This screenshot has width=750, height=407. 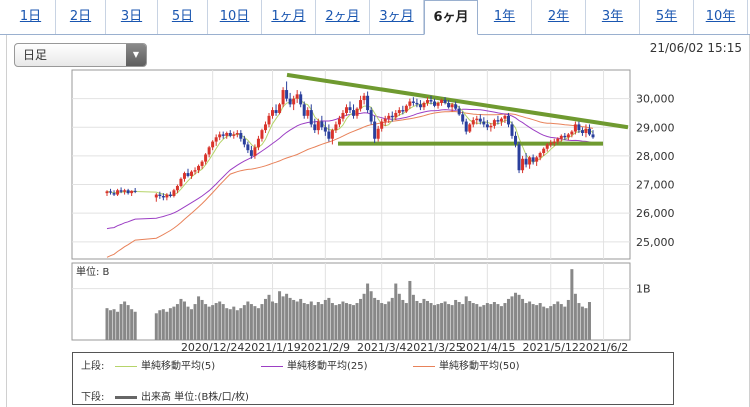 I want to click on tab-7: 2ヶ月, so click(x=343, y=17).